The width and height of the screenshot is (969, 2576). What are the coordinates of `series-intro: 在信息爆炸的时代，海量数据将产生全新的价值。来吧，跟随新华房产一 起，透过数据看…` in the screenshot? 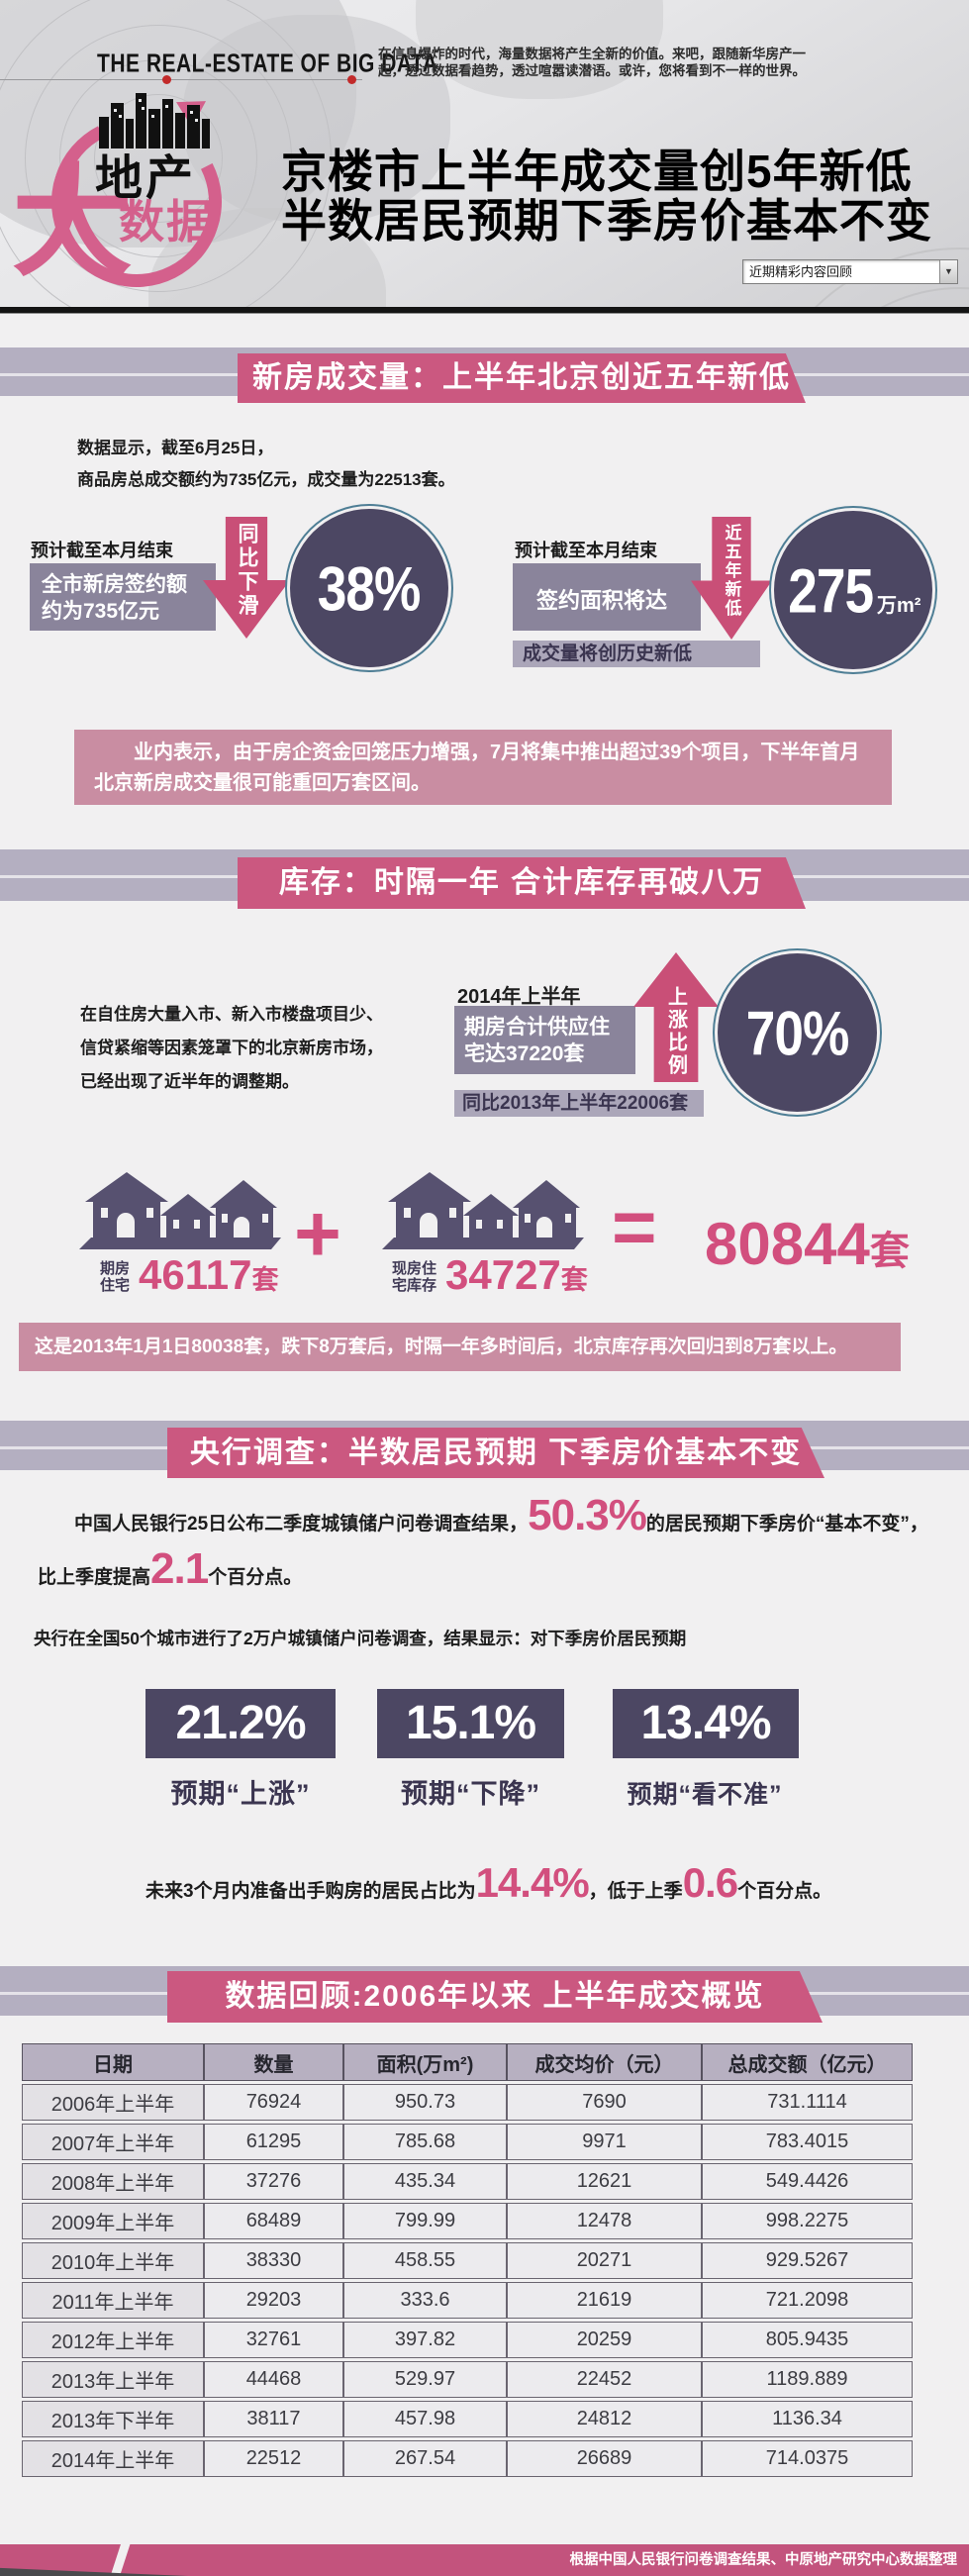 It's located at (596, 63).